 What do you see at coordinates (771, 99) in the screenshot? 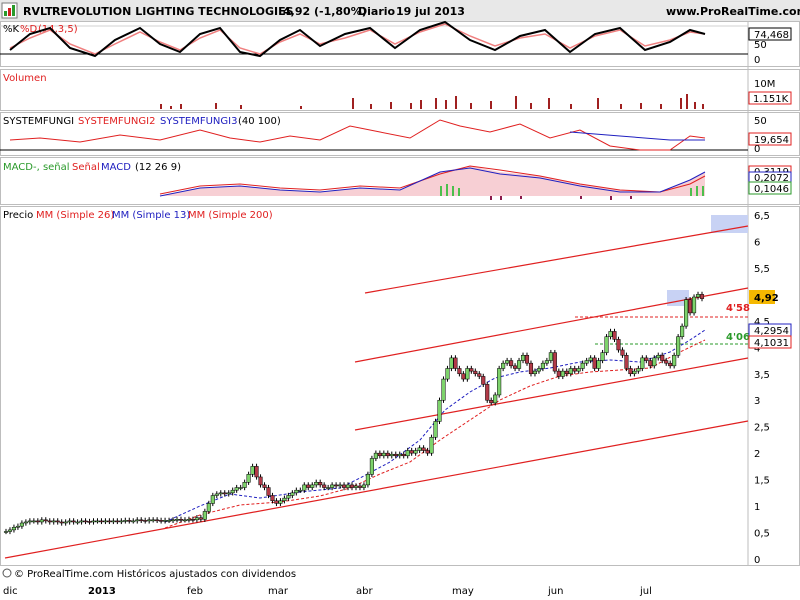
I see `volume-value: 1.151K` at bounding box center [771, 99].